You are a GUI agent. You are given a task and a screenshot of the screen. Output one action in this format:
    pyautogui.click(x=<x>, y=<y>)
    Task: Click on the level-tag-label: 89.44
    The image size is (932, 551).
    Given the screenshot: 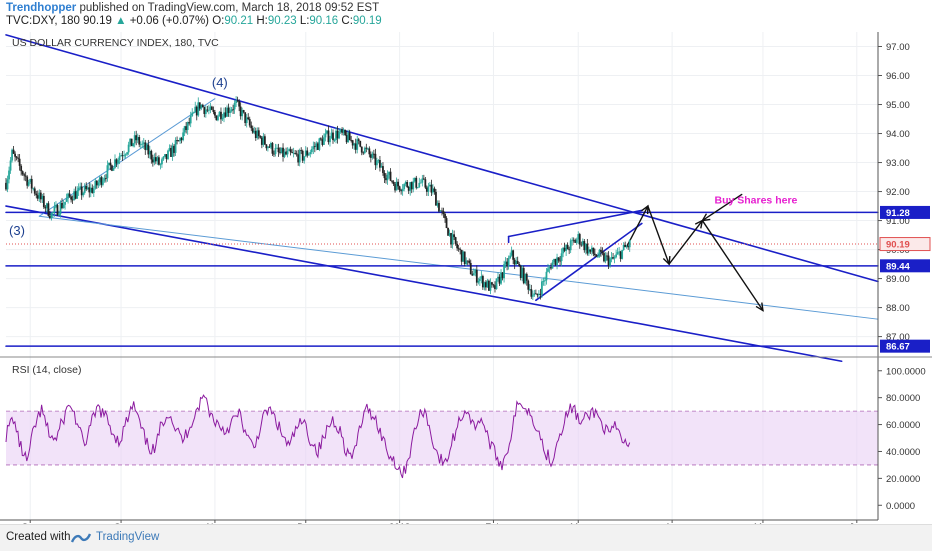 What is the action you would take?
    pyautogui.click(x=898, y=266)
    